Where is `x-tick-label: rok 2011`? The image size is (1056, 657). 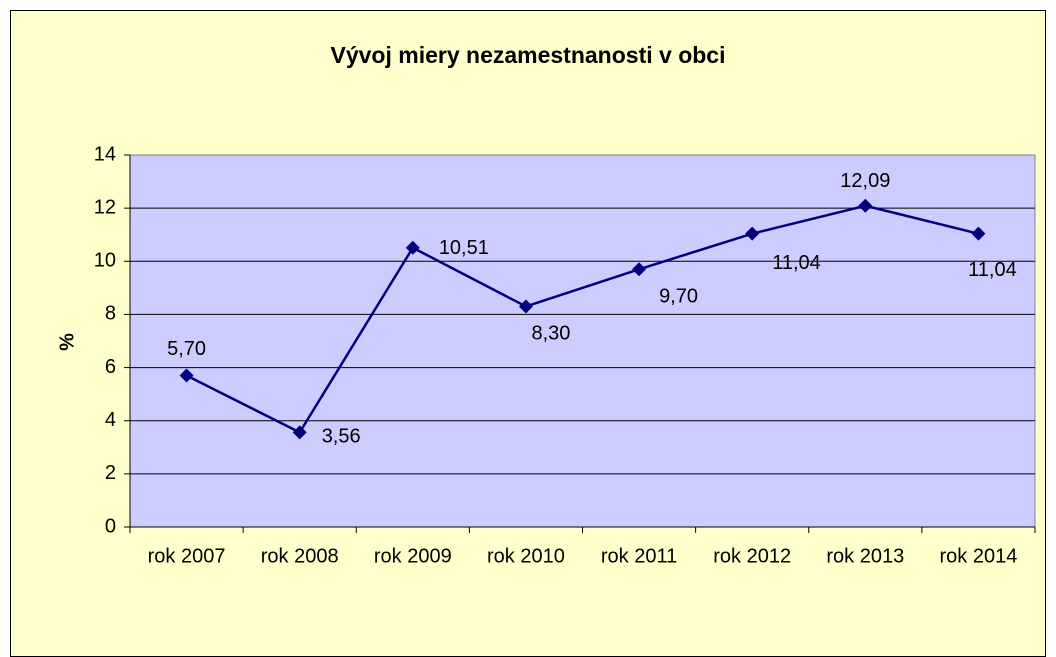
x-tick-label: rok 2011 is located at coordinates (639, 556).